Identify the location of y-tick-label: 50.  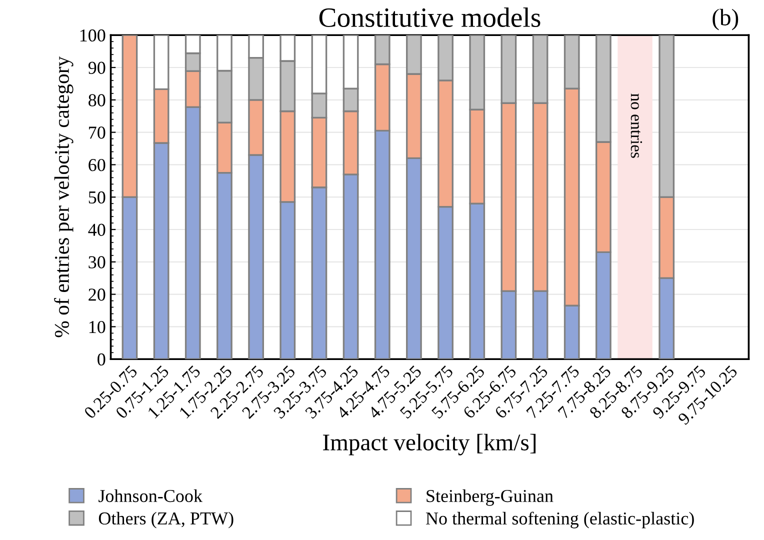
(97, 197).